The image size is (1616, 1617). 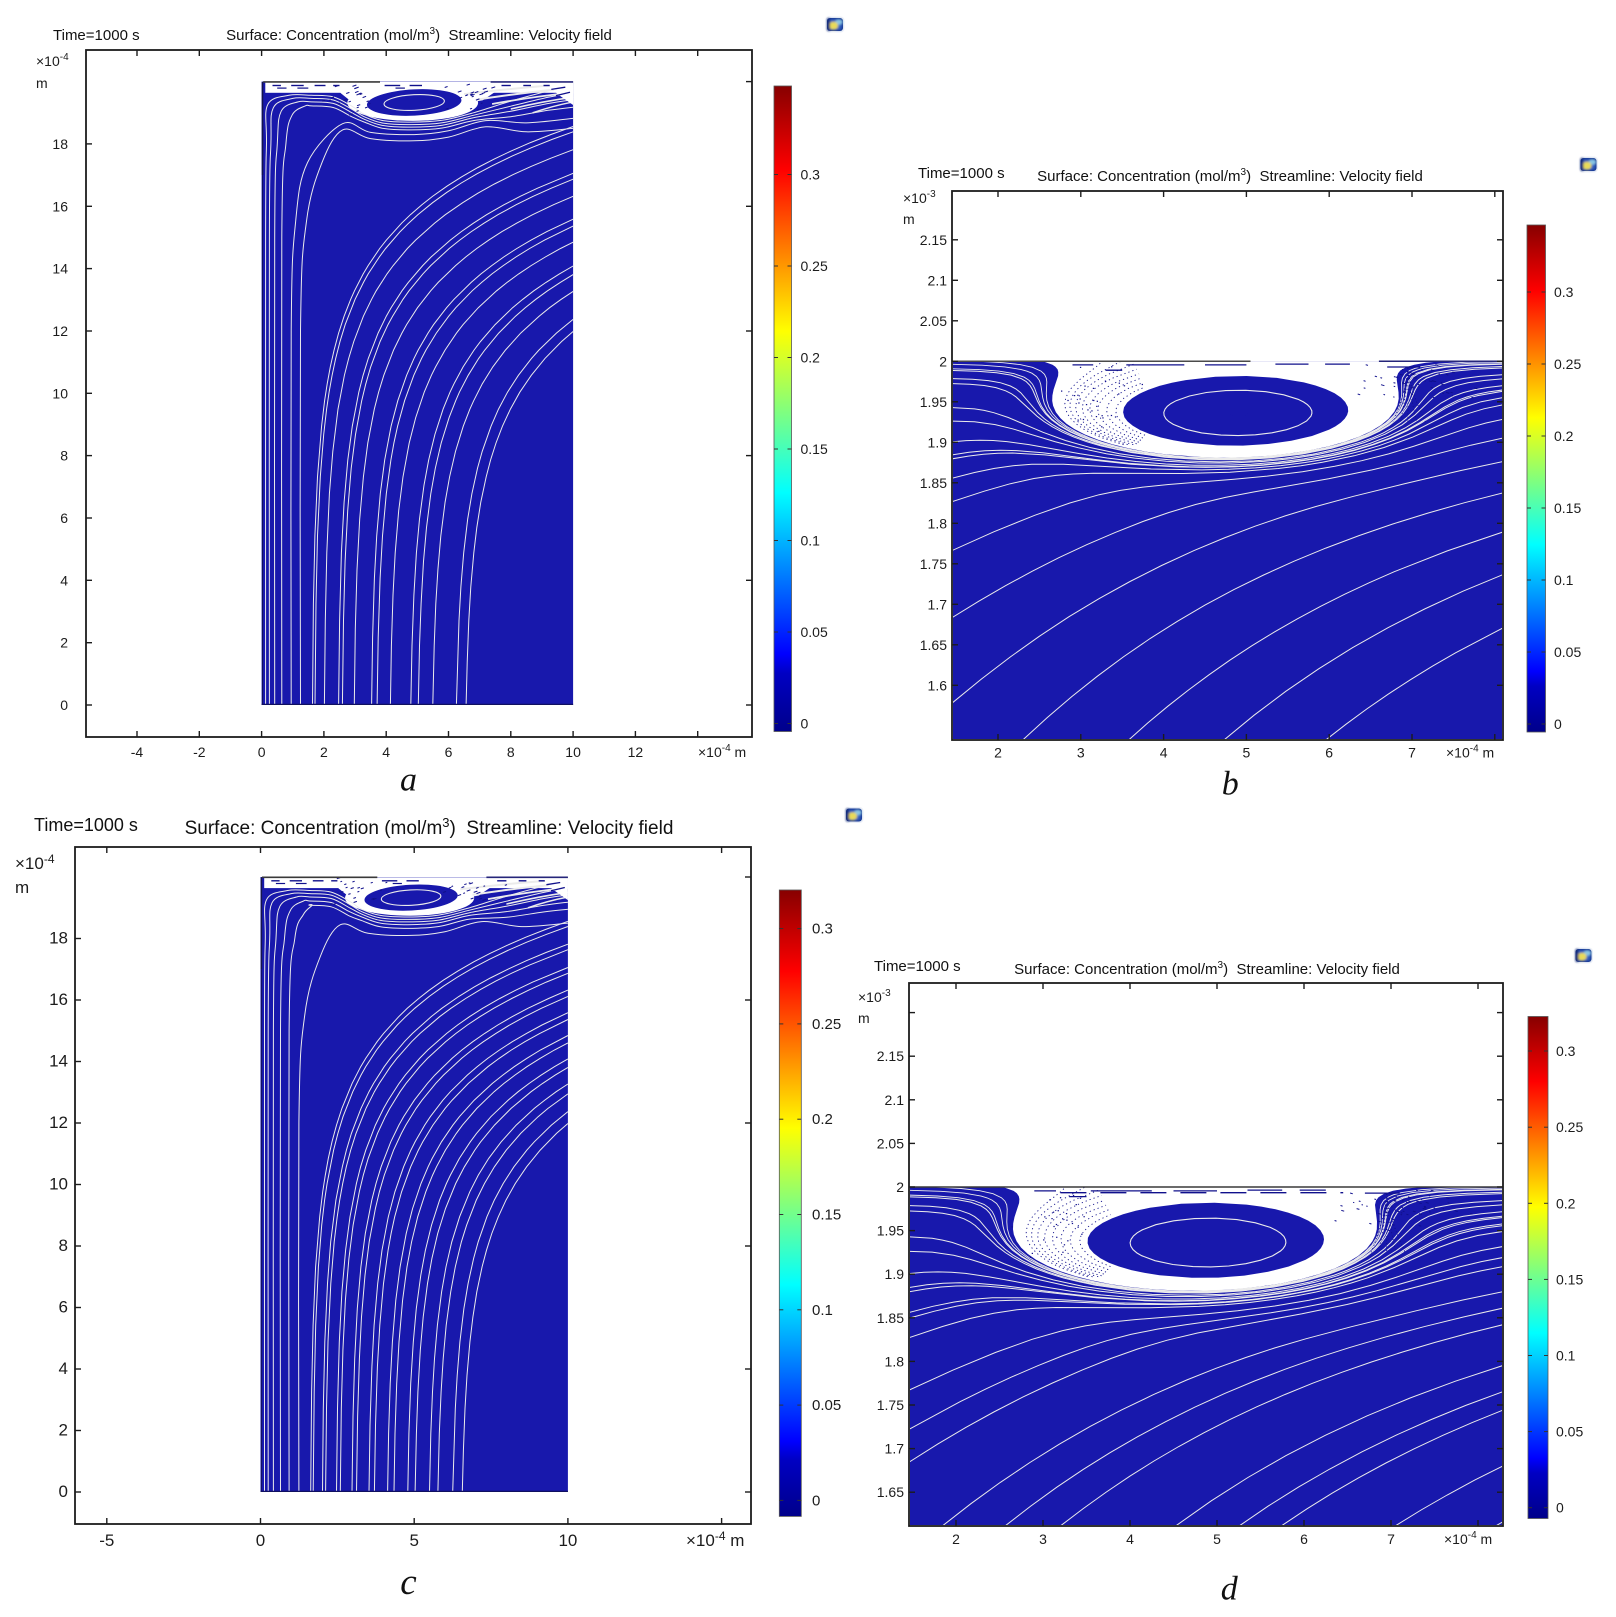 I want to click on svg-text: 1.85, so click(x=890, y=1318).